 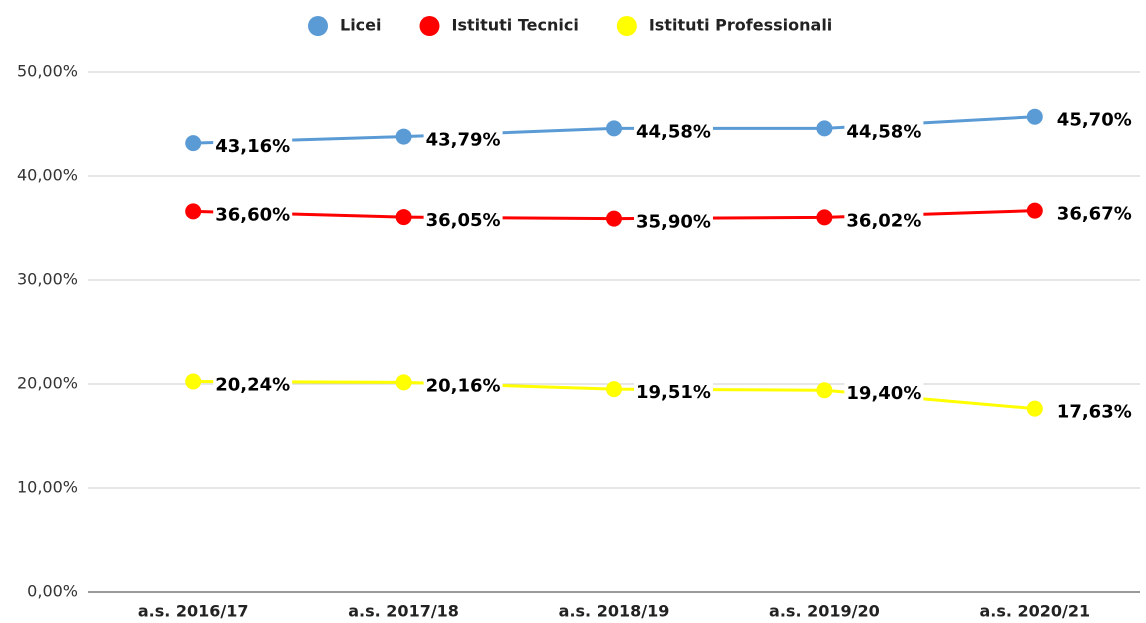 What do you see at coordinates (515, 25) in the screenshot?
I see `legend-label: Istituti Tecnici` at bounding box center [515, 25].